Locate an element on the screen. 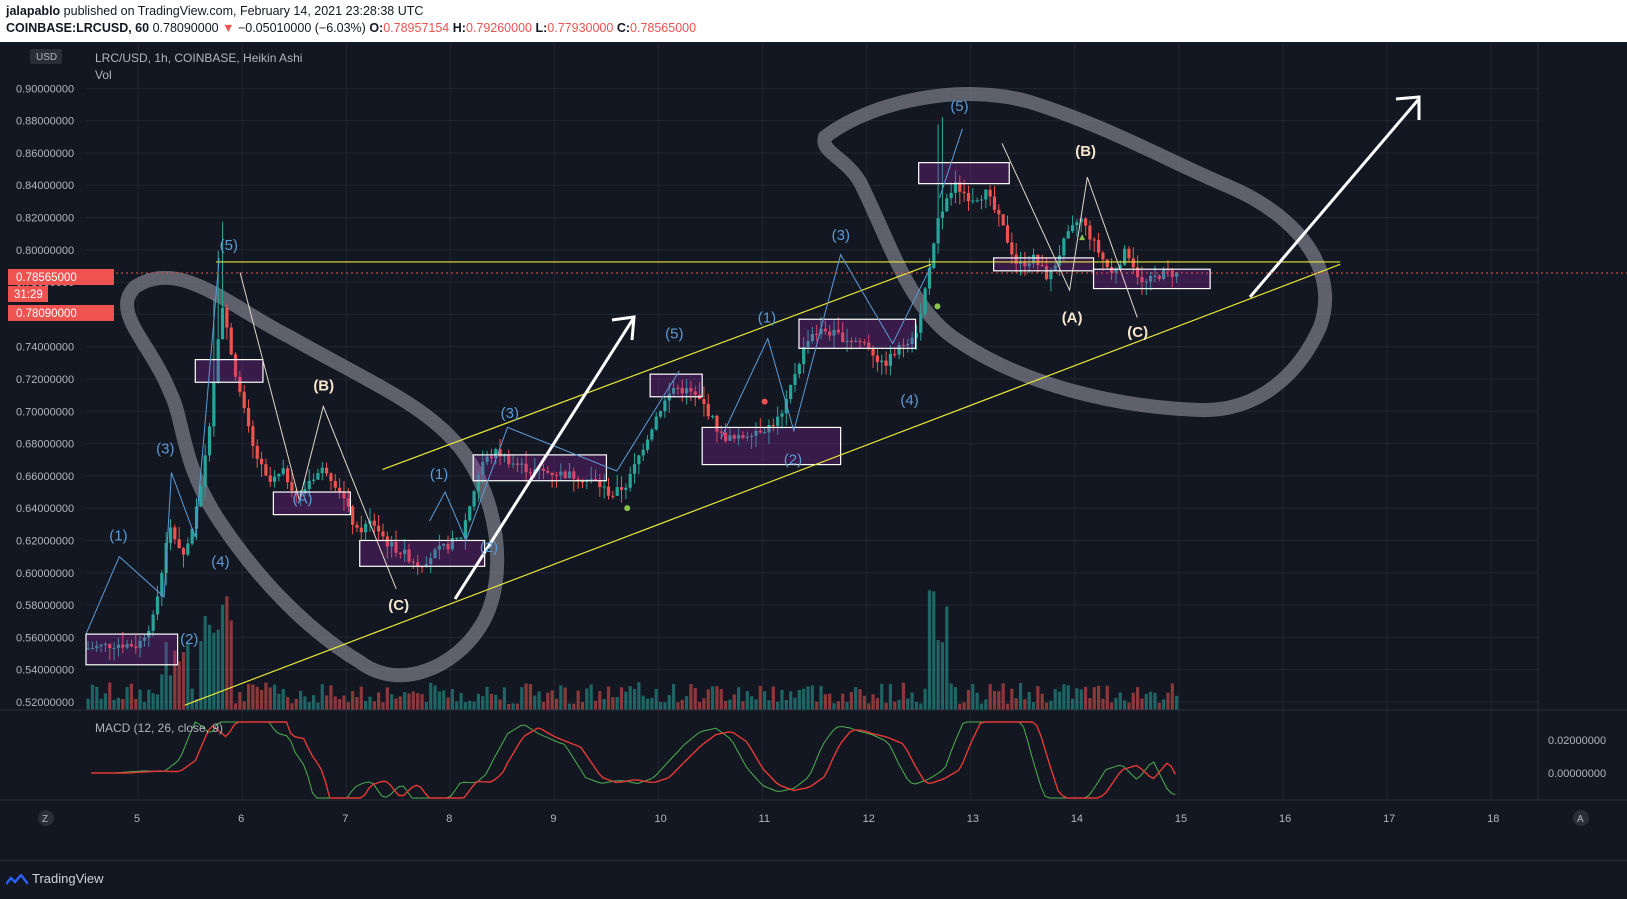 This screenshot has height=899, width=1627. y-tick-label: 0.88000000 is located at coordinates (45, 122).